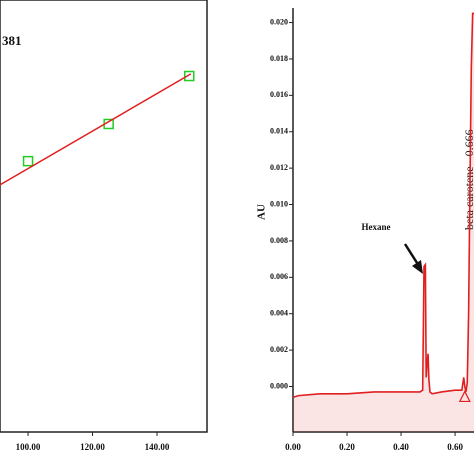 The width and height of the screenshot is (474, 474). Describe the element at coordinates (96, 129) in the screenshot. I see `fit-line` at that location.